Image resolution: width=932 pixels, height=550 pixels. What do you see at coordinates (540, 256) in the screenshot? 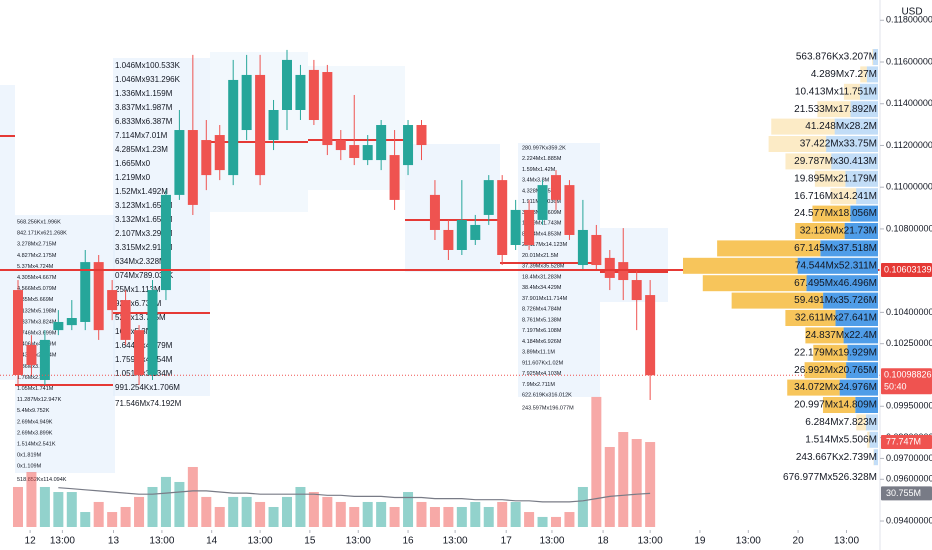
I see `session-level-label: 20.01Mx21.5M` at bounding box center [540, 256].